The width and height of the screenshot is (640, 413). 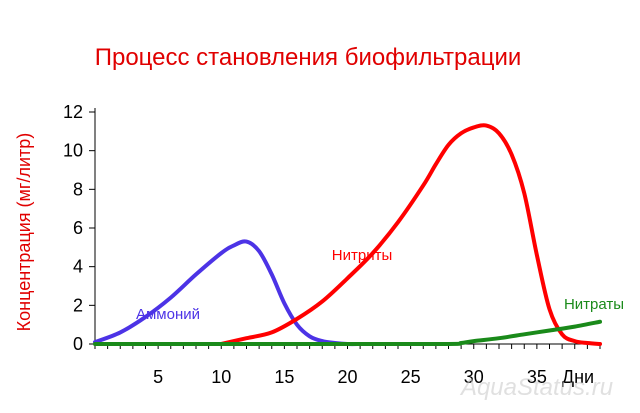 I want to click on y-axis-label: Концентрация (мг/литр), so click(x=24, y=232).